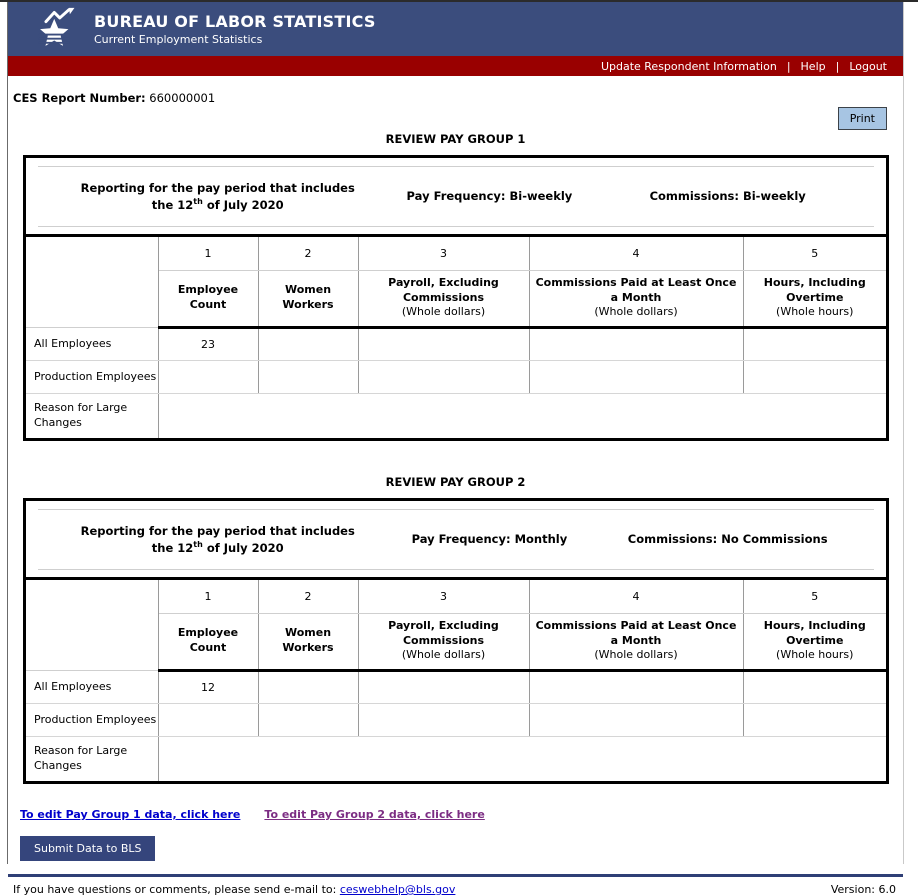 This screenshot has width=918, height=896. I want to click on pay-frequency: Pay Frequency: Bi-weekly, so click(489, 196).